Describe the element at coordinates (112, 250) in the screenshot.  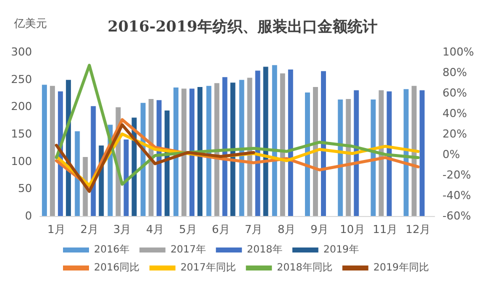
I see `legend-label: 2016年` at that location.